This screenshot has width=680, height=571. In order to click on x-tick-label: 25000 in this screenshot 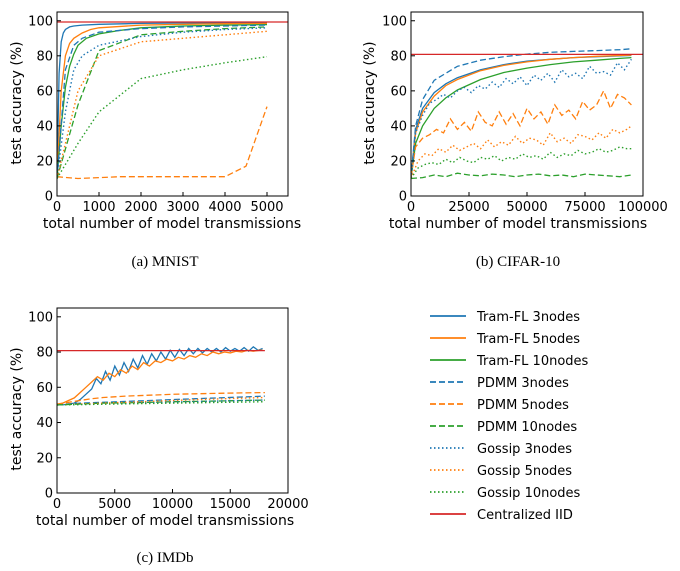, I will do `click(468, 207)`.